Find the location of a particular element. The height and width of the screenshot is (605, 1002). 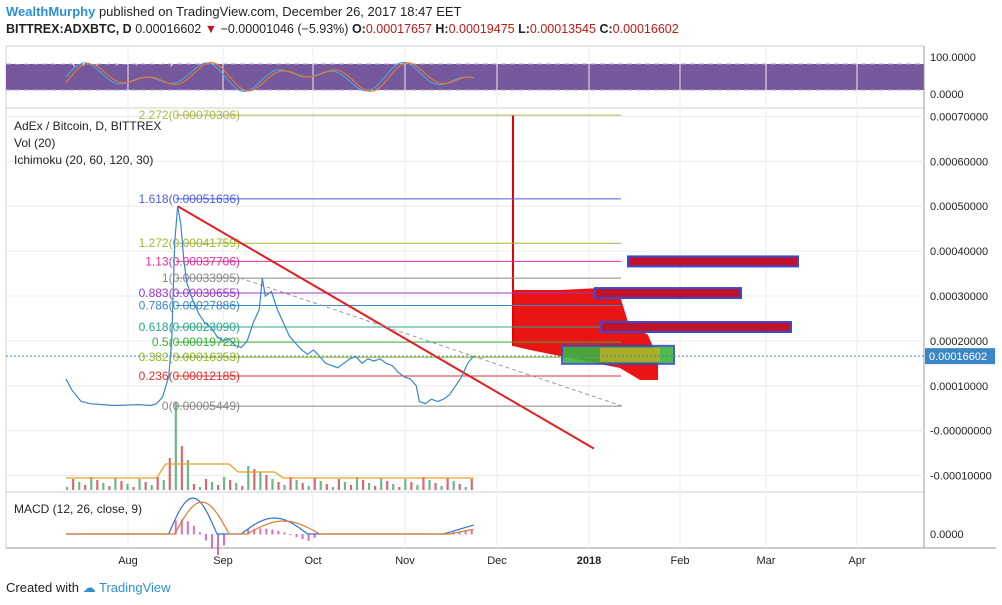

y-tick-label: 0.00050000 is located at coordinates (959, 207).